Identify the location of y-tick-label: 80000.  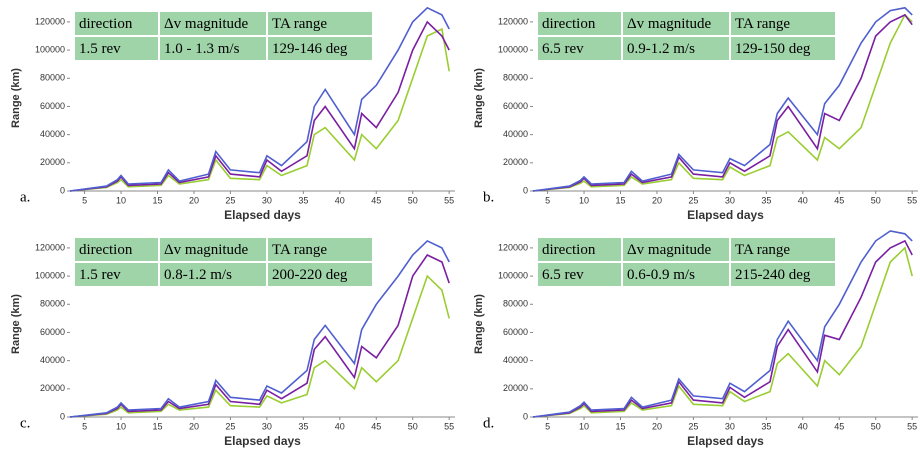
(515, 78).